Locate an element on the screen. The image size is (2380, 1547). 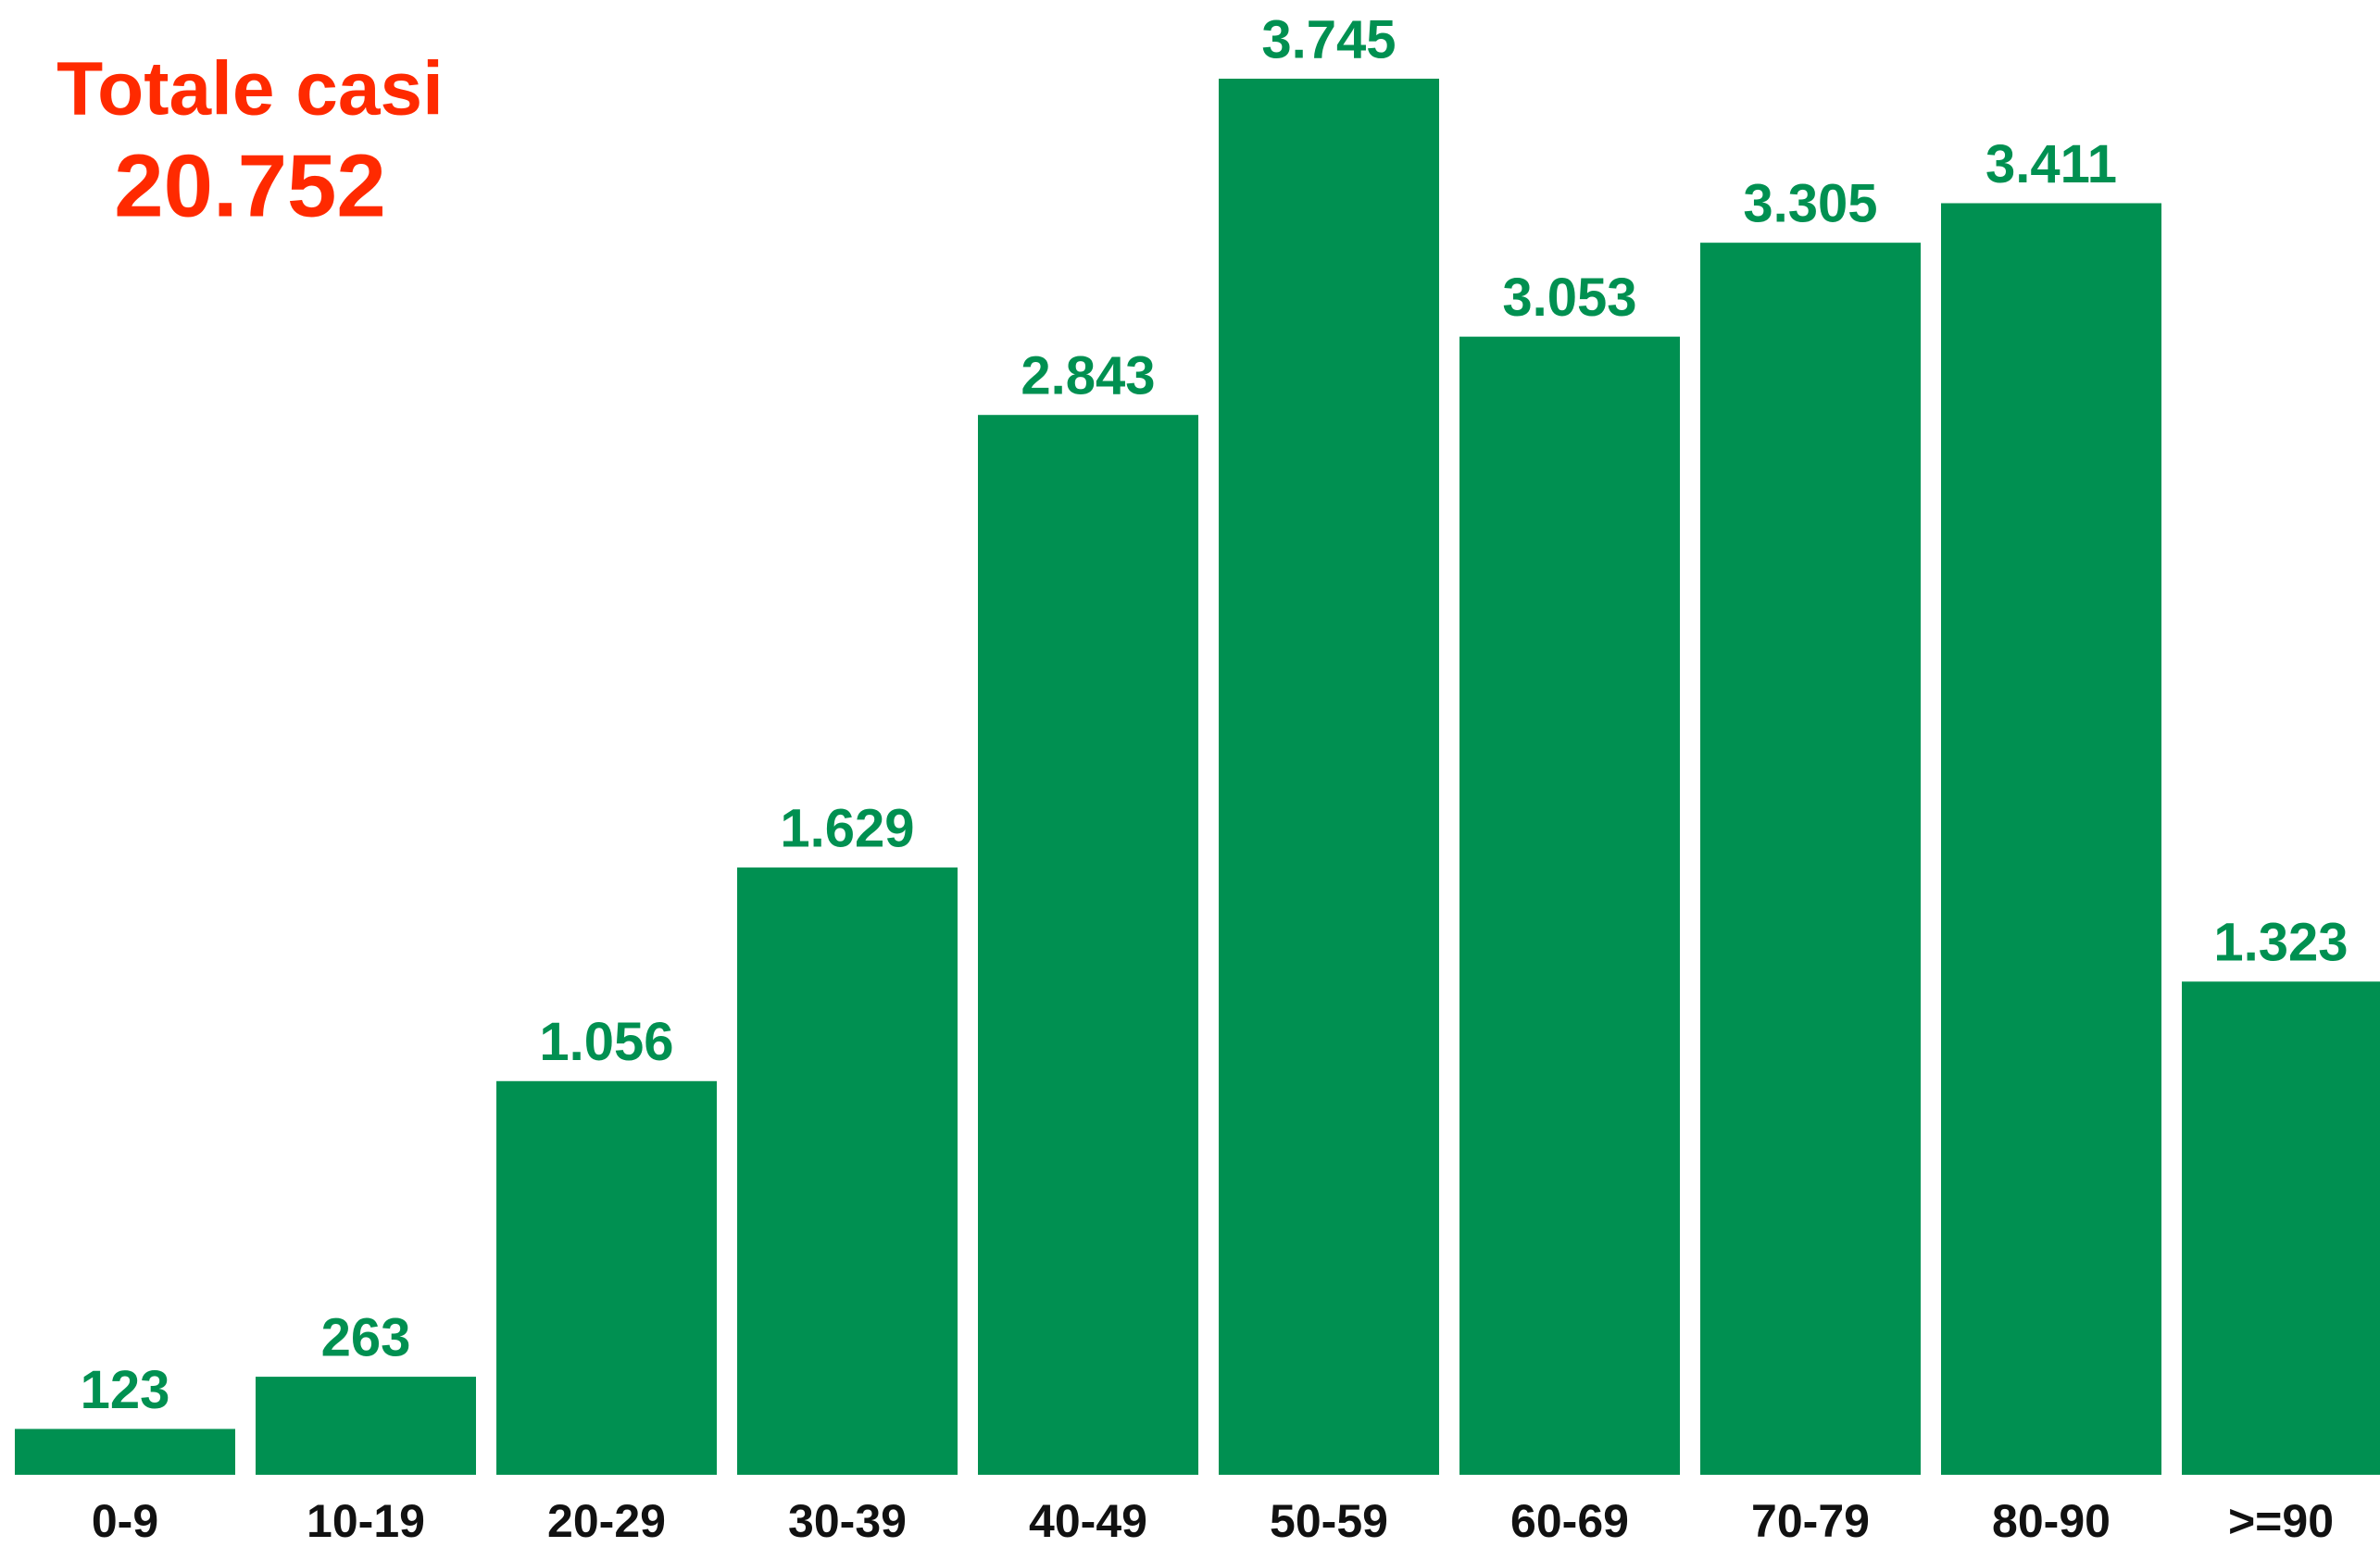
x-tick-label: 40-49 is located at coordinates (1088, 1521).